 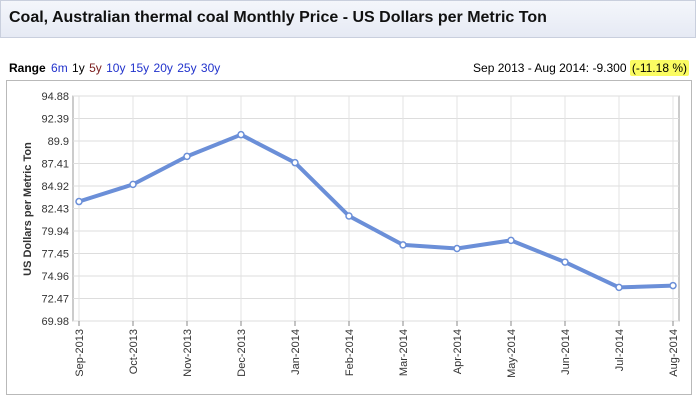 I want to click on range-option-15y: 15y, so click(x=139, y=68).